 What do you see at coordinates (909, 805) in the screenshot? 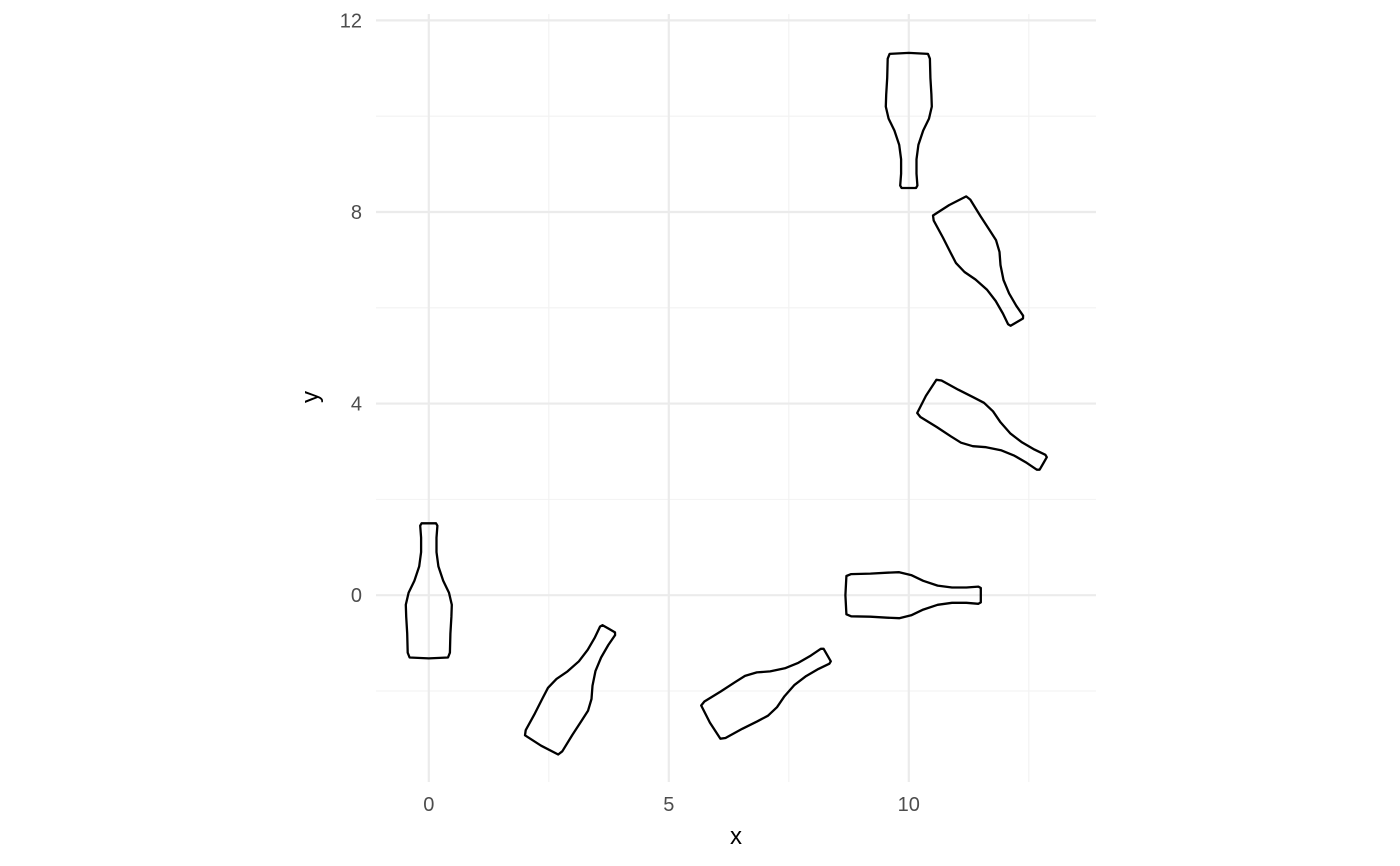
I see `x-tick-label: 10` at bounding box center [909, 805].